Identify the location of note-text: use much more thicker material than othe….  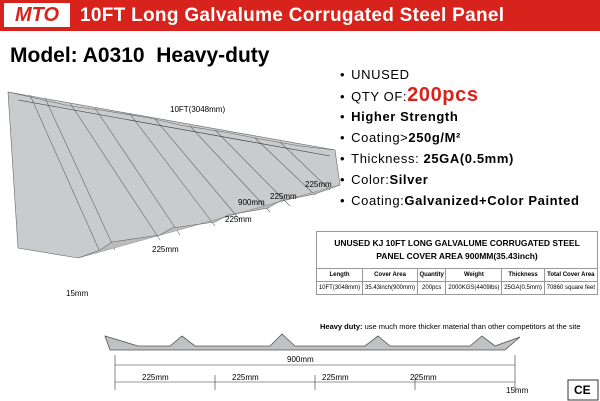
(472, 326).